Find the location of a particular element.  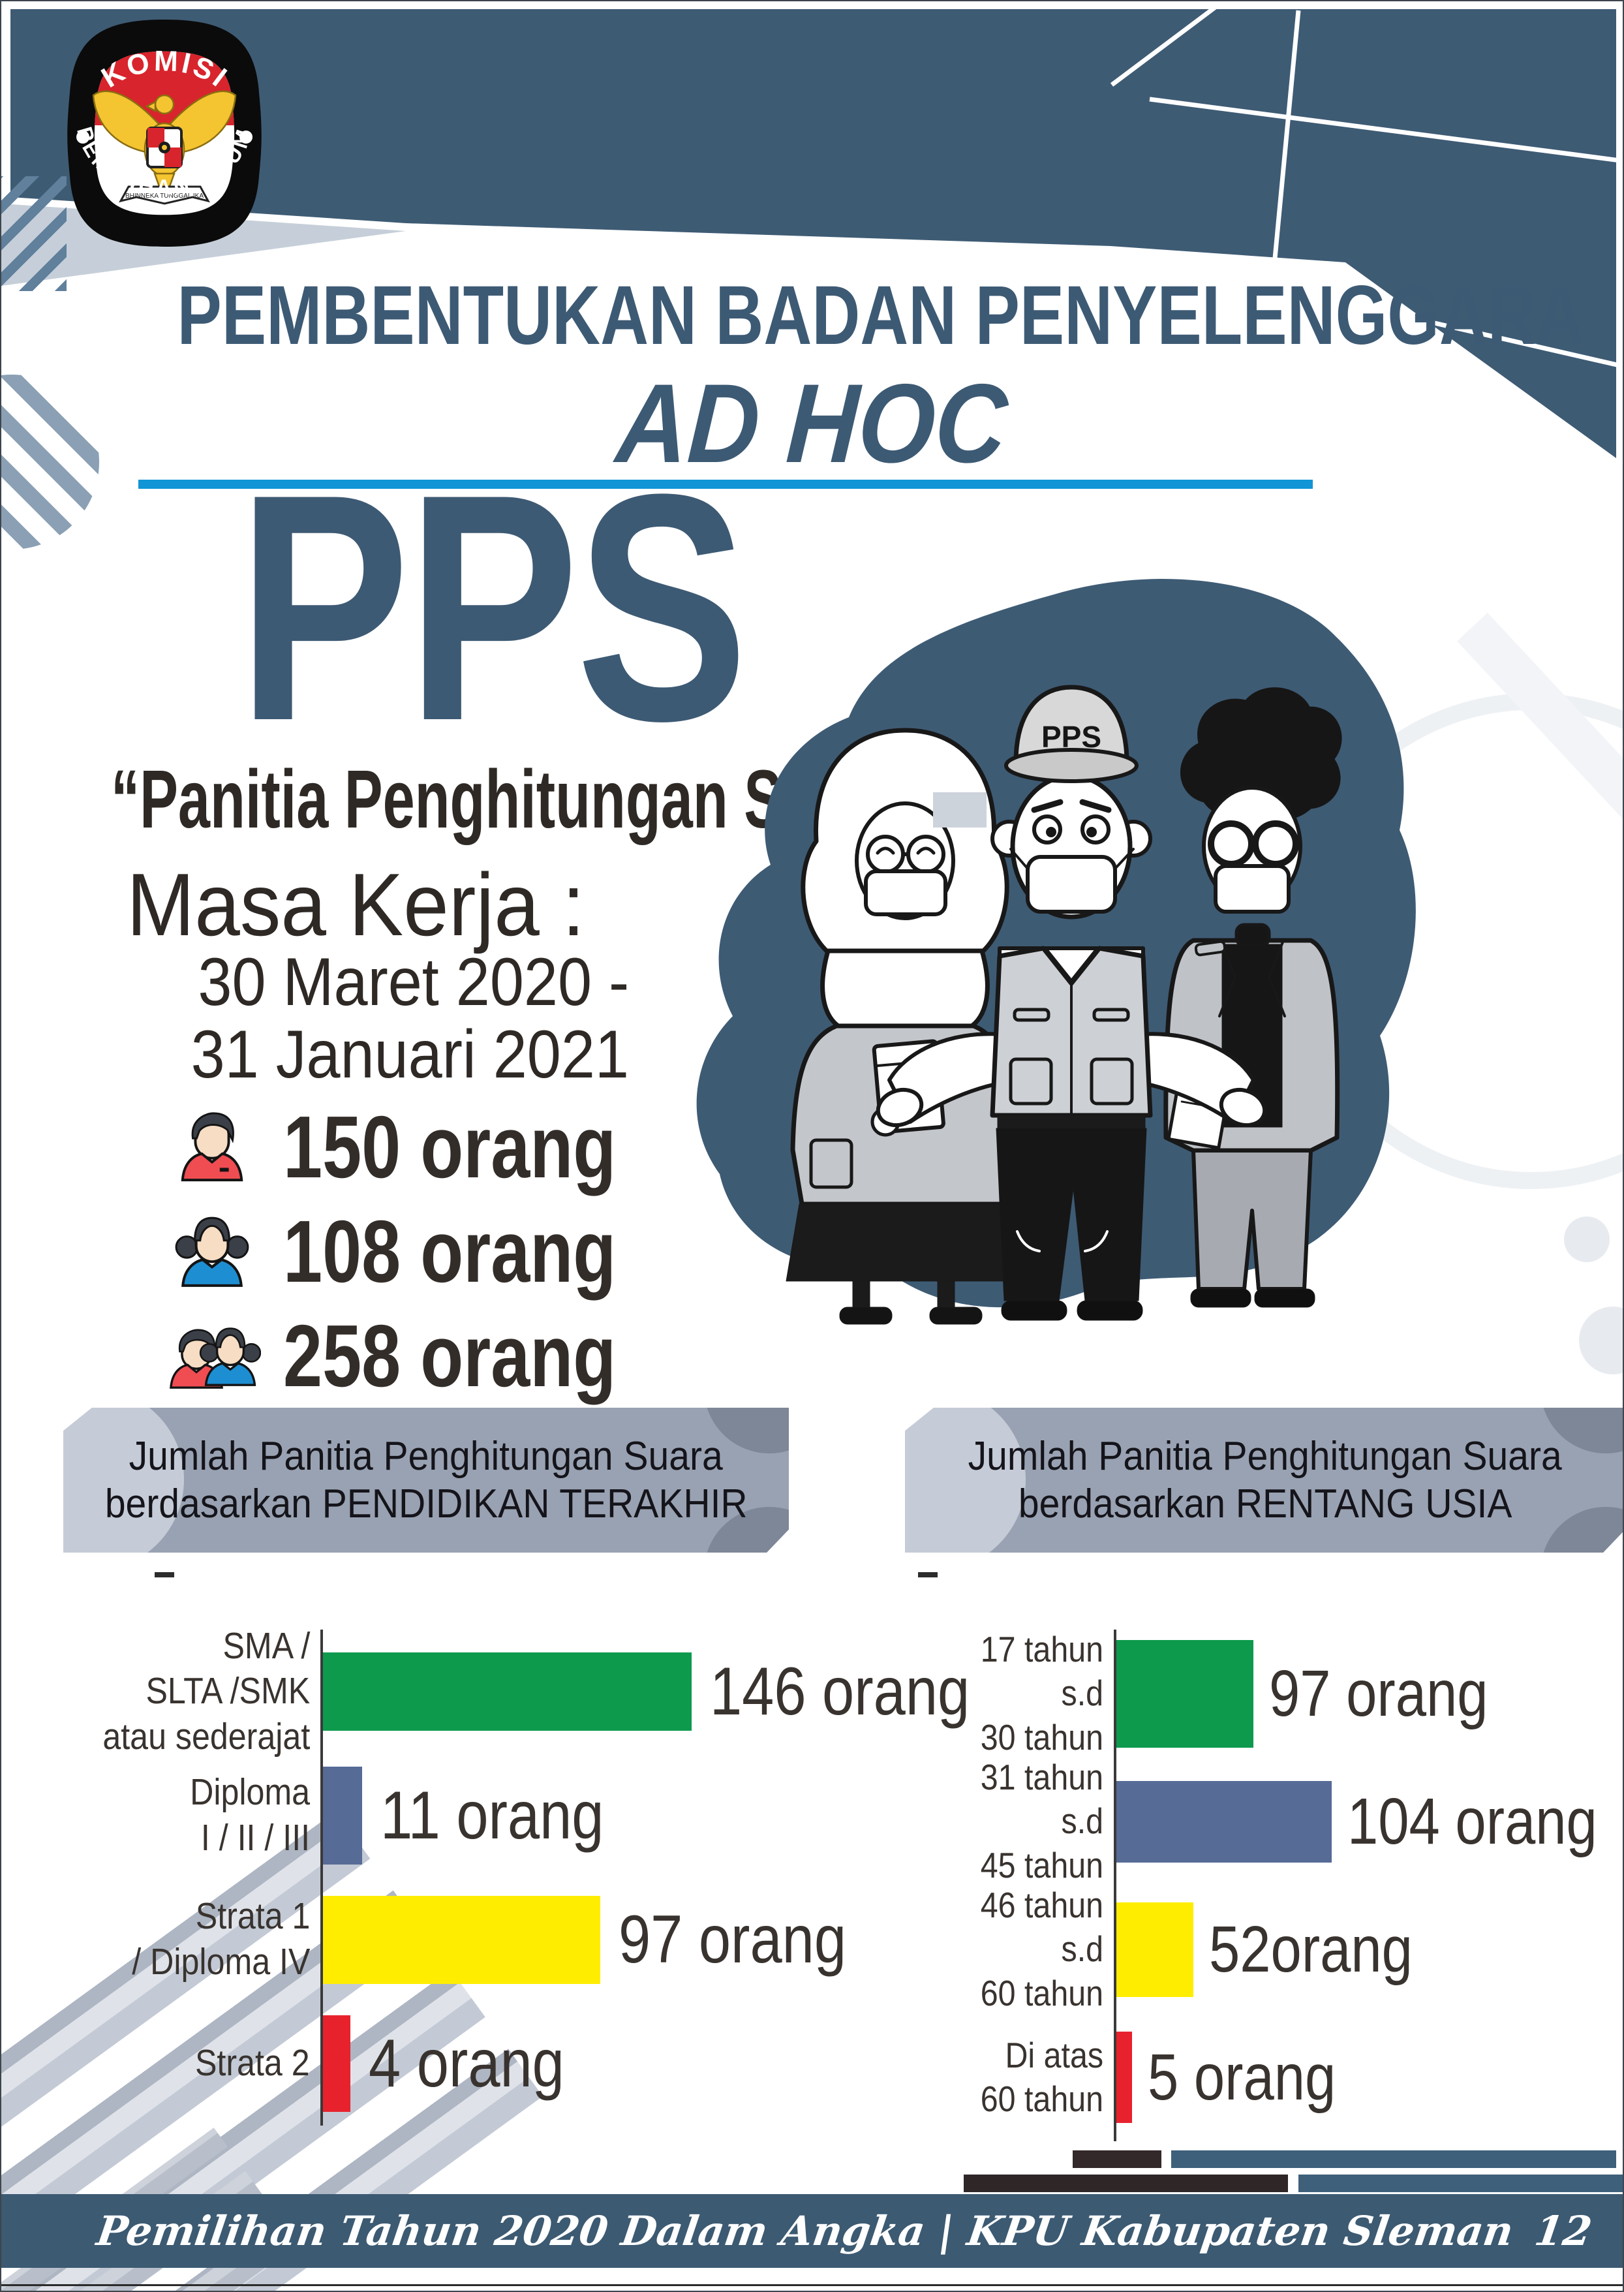

category-label: 17 tahun s.d 30 tahun is located at coordinates (1041, 1693).